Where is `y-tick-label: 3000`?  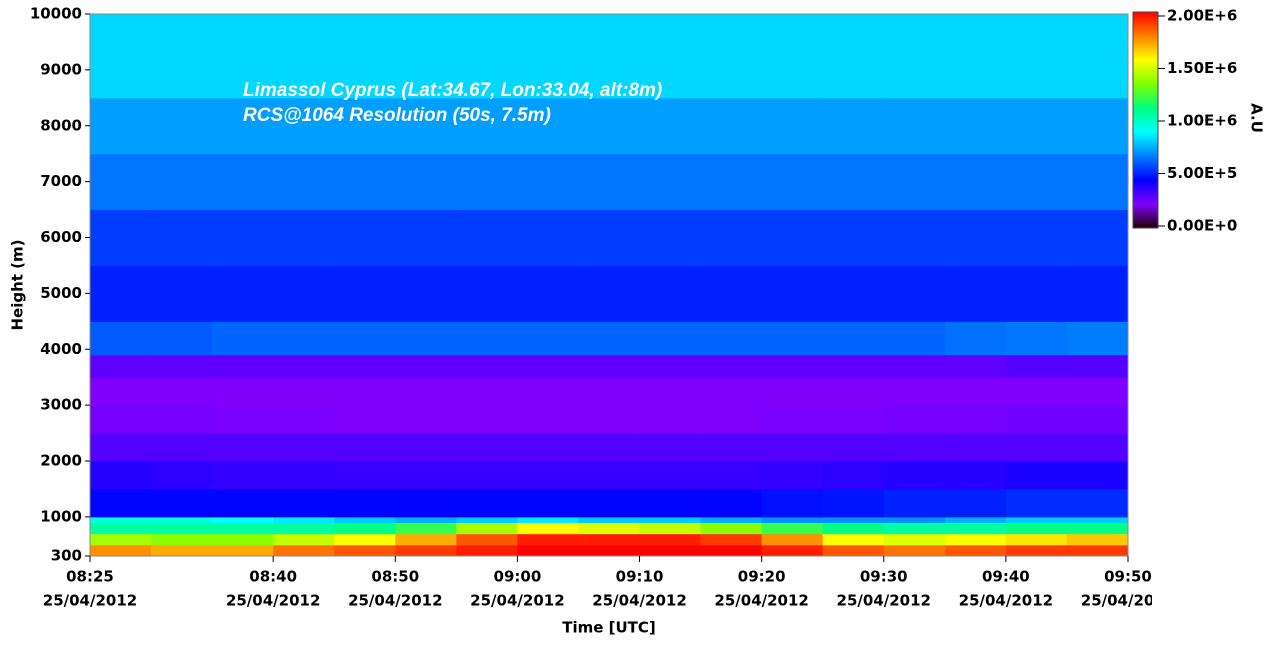 y-tick-label: 3000 is located at coordinates (61, 405).